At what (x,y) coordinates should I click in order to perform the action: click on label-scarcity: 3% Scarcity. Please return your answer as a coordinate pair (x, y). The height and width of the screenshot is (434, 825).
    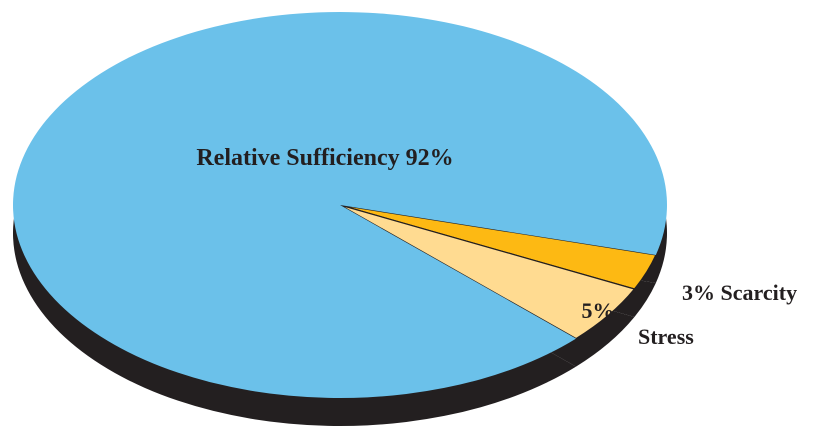
    Looking at the image, I should click on (739, 292).